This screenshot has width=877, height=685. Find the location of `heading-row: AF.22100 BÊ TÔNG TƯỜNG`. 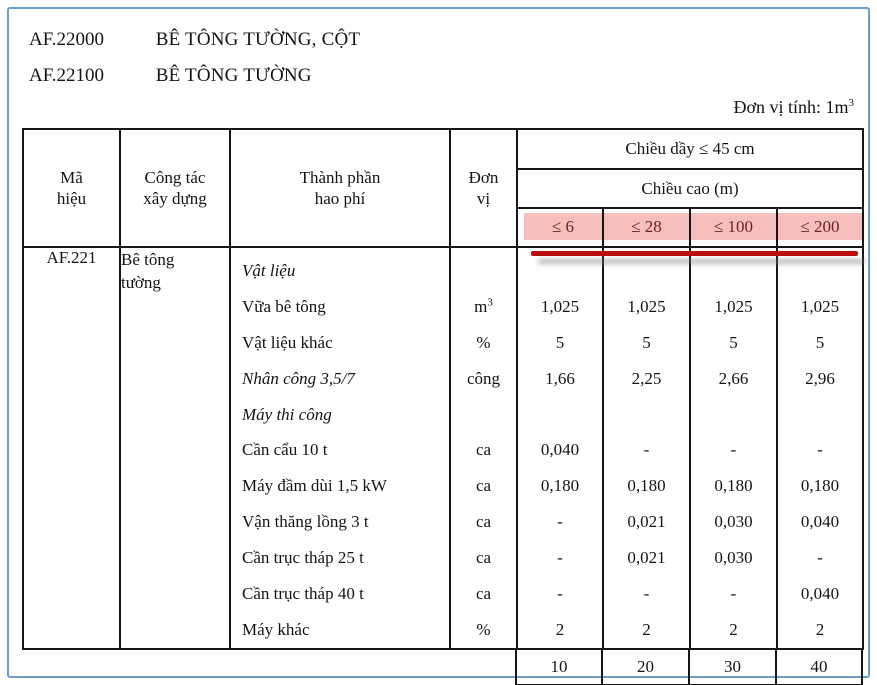

heading-row: AF.22100 BÊ TÔNG TƯỜNG is located at coordinates (448, 76).